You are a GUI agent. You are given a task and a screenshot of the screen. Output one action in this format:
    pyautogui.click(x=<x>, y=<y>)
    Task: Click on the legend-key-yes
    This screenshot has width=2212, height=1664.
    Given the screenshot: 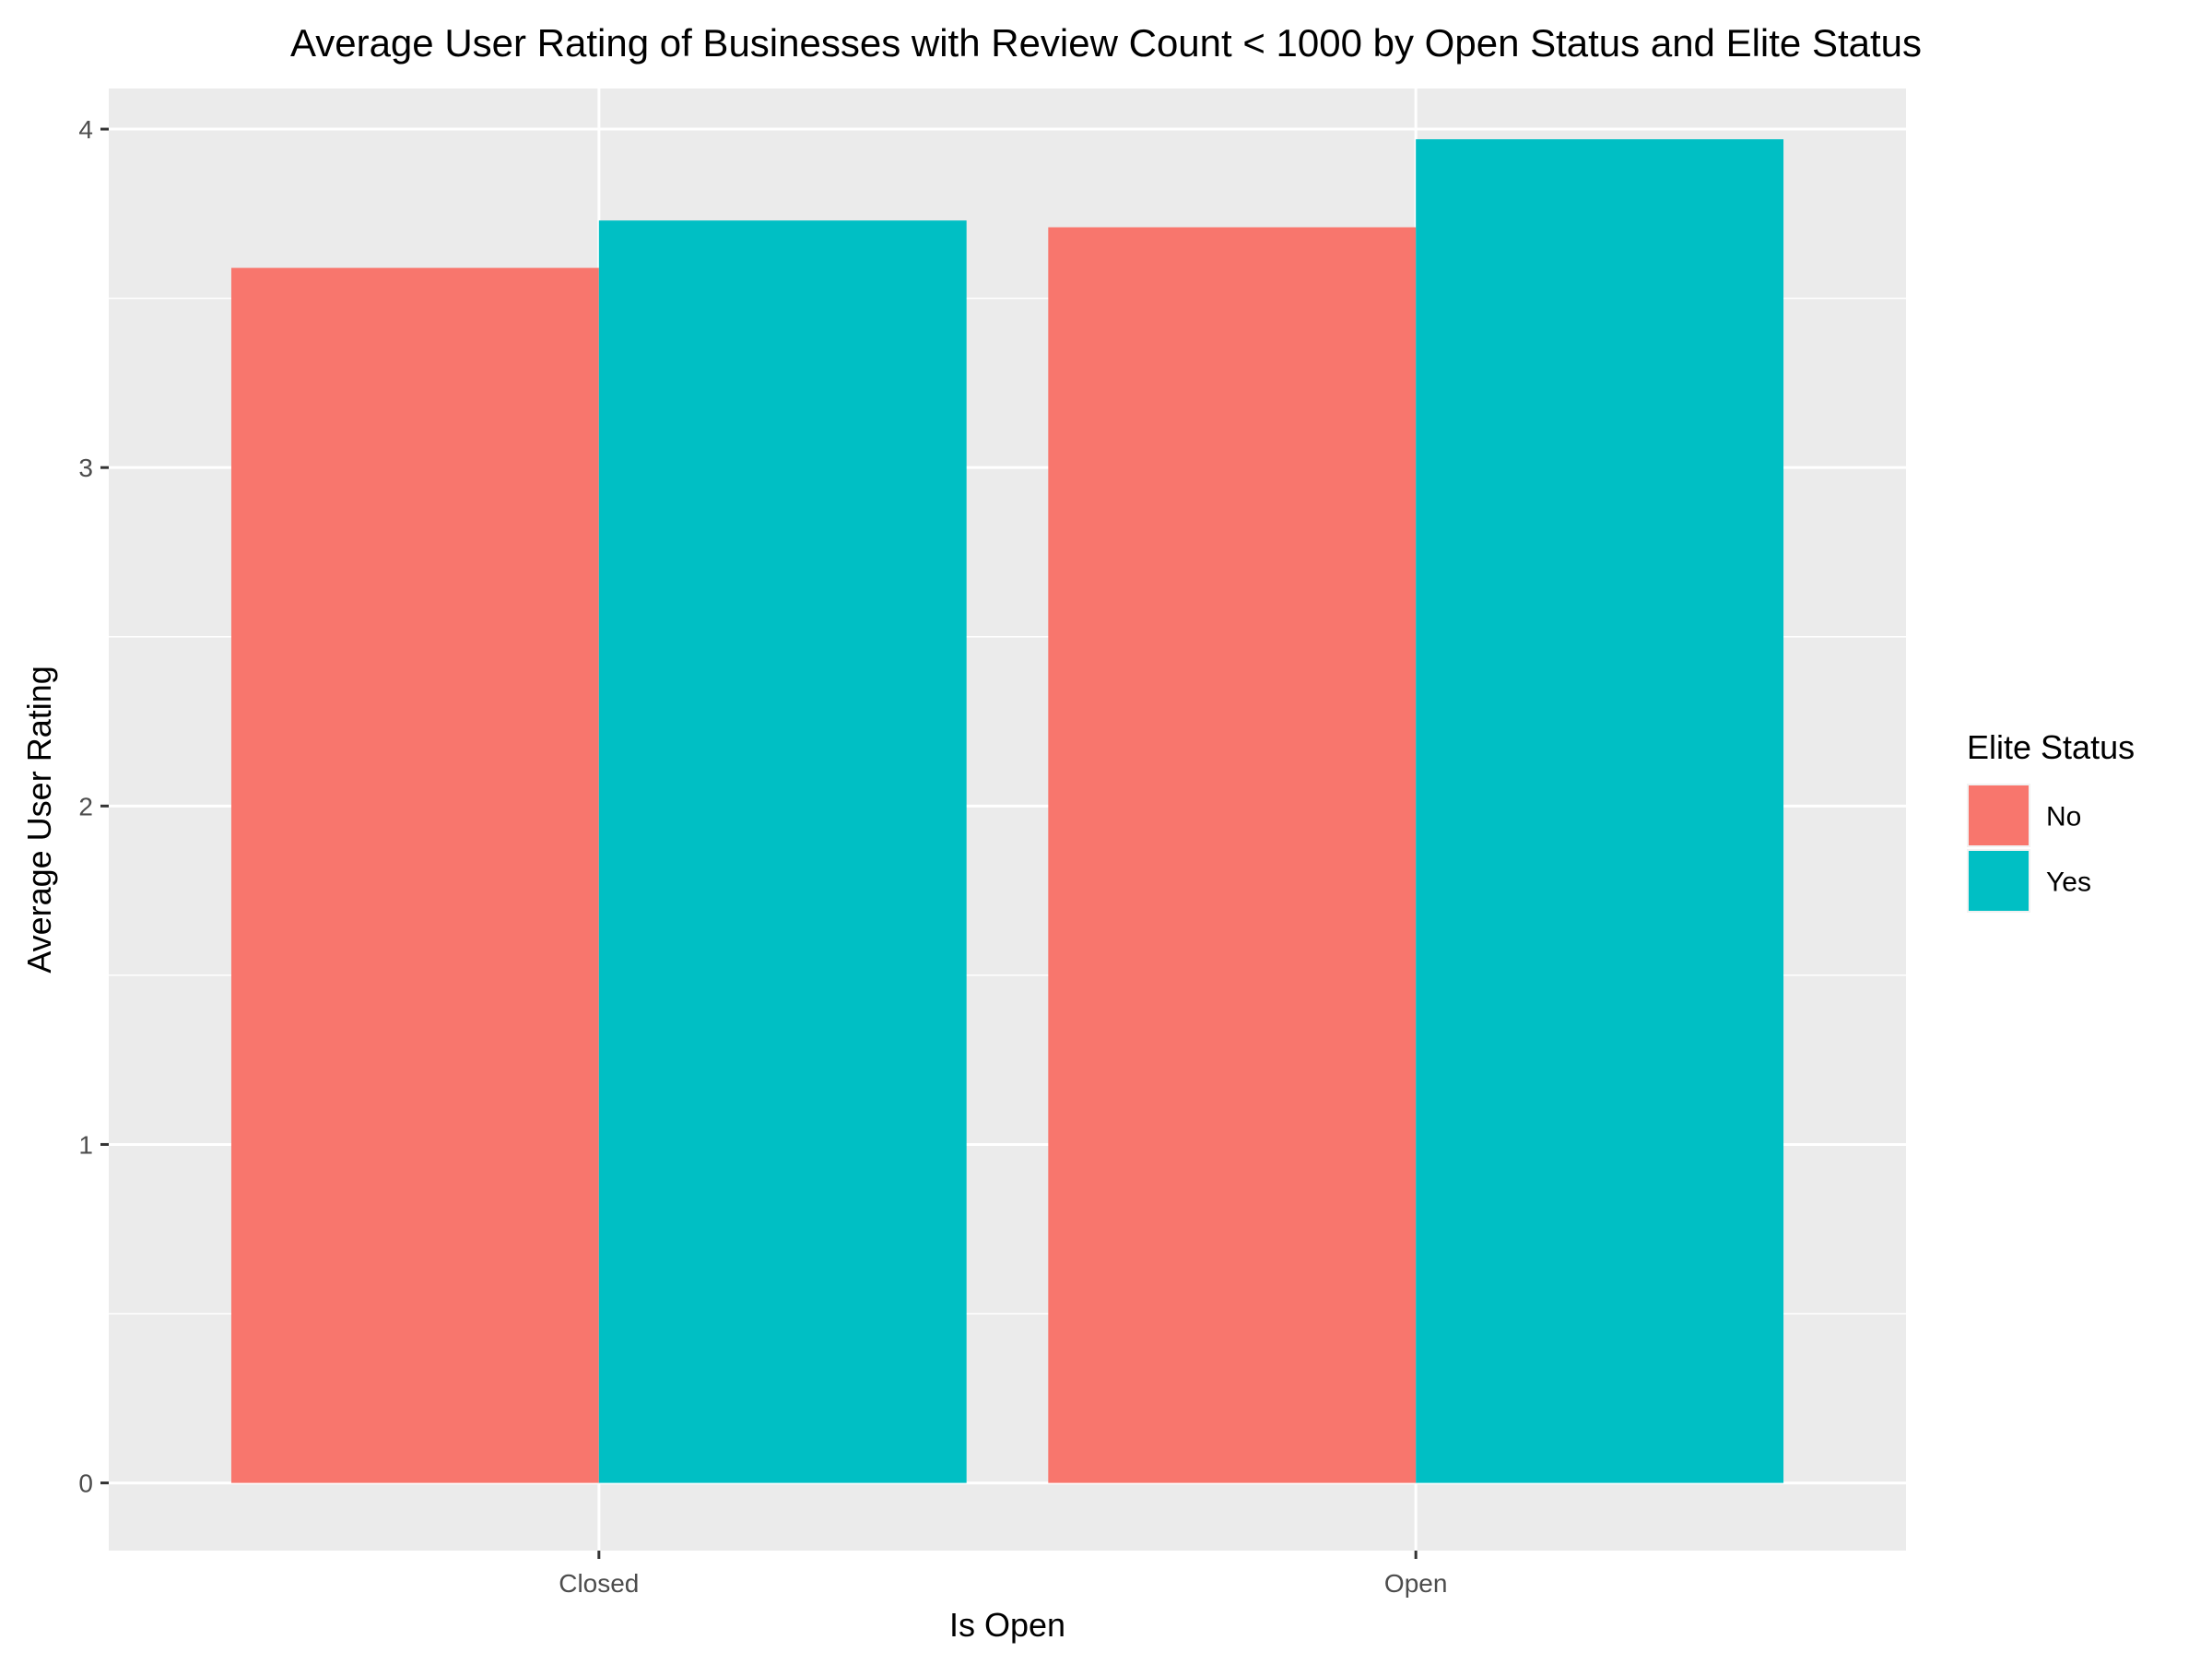 What is the action you would take?
    pyautogui.click(x=1999, y=881)
    